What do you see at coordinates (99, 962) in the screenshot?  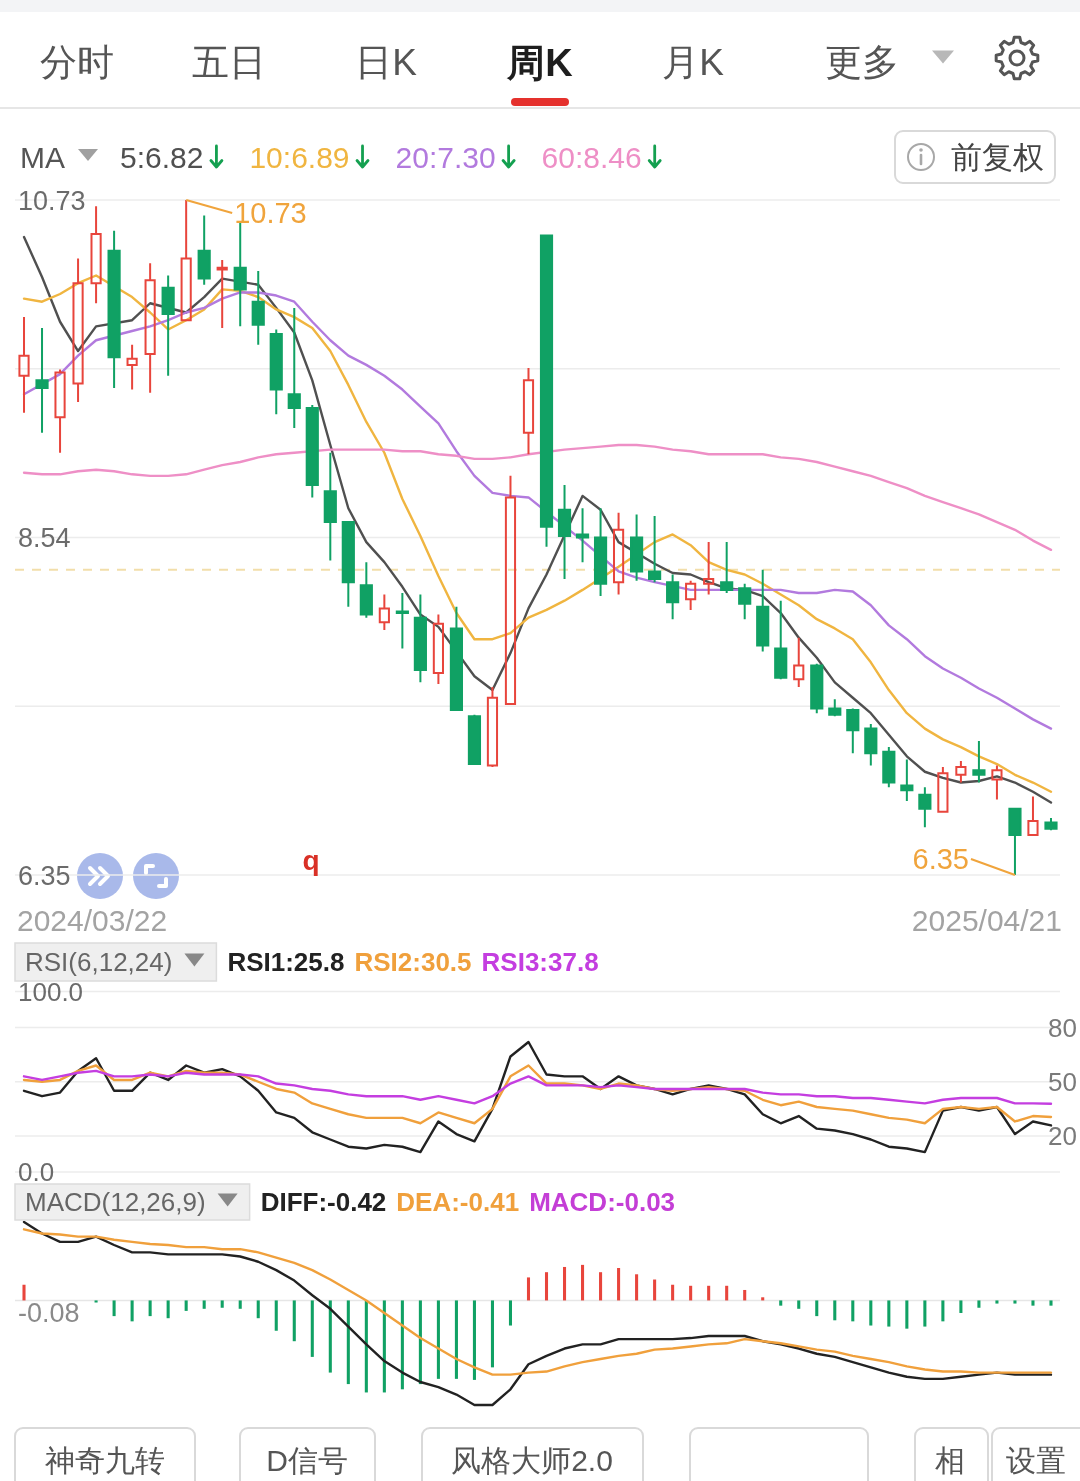 I see `legend-title: RSI(6,12,24)` at bounding box center [99, 962].